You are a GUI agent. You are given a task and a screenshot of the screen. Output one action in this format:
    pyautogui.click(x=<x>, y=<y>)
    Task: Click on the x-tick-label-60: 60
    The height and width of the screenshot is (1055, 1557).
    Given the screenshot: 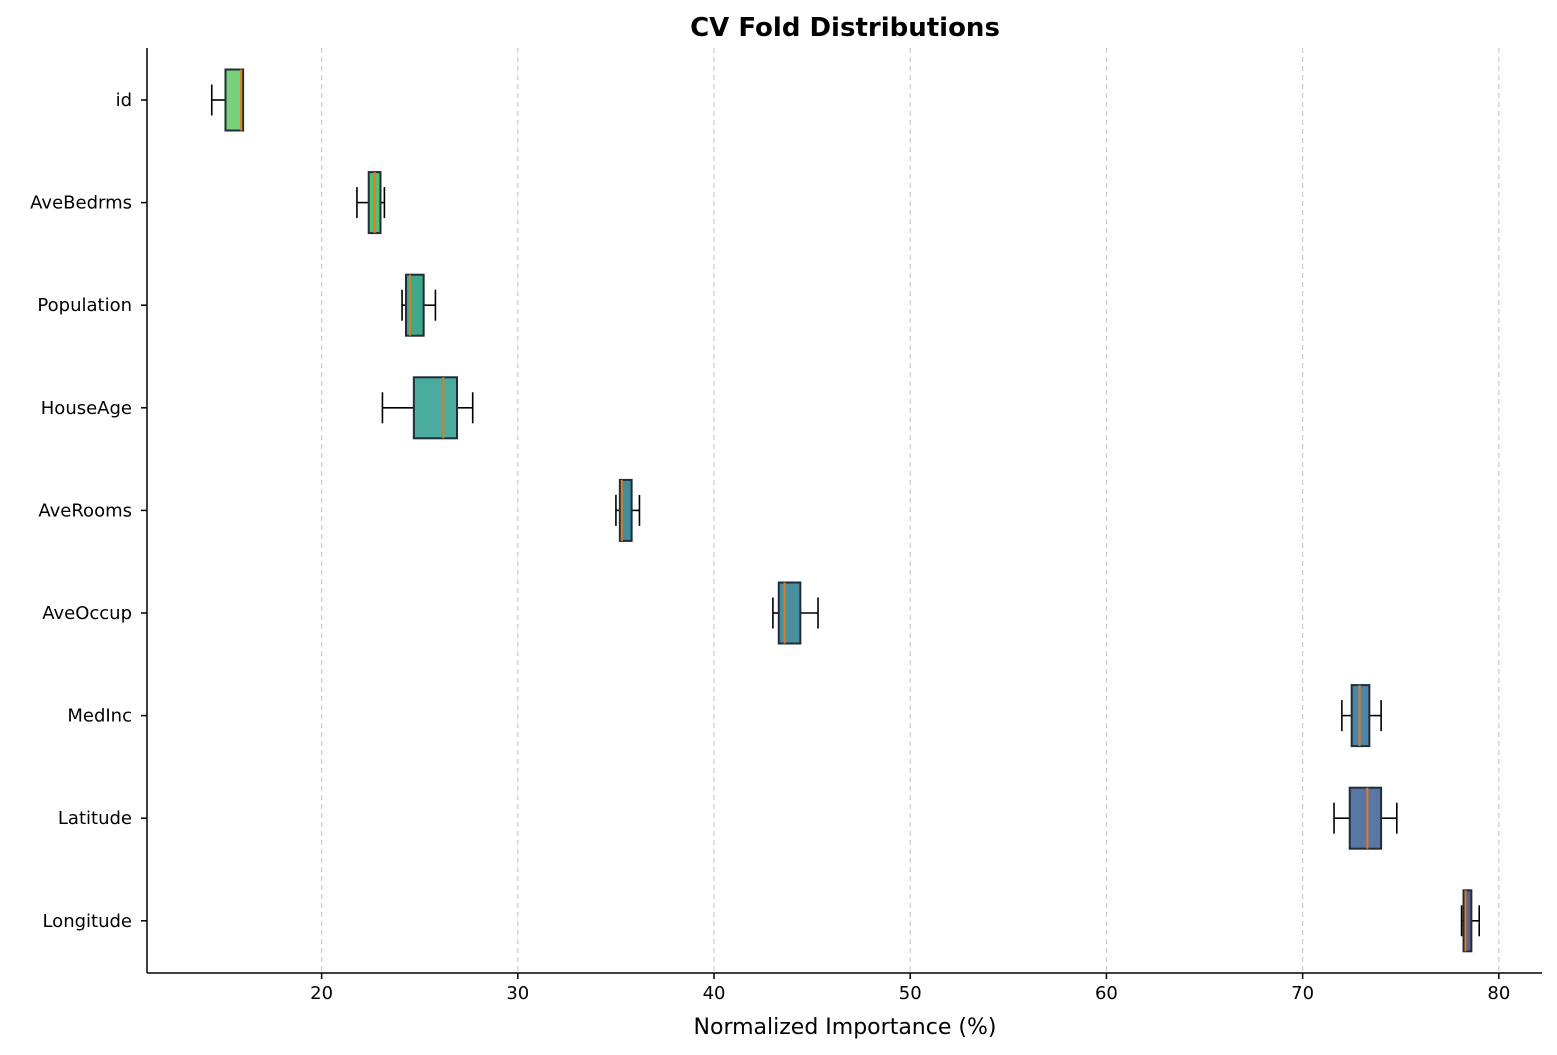 What is the action you would take?
    pyautogui.click(x=1106, y=993)
    